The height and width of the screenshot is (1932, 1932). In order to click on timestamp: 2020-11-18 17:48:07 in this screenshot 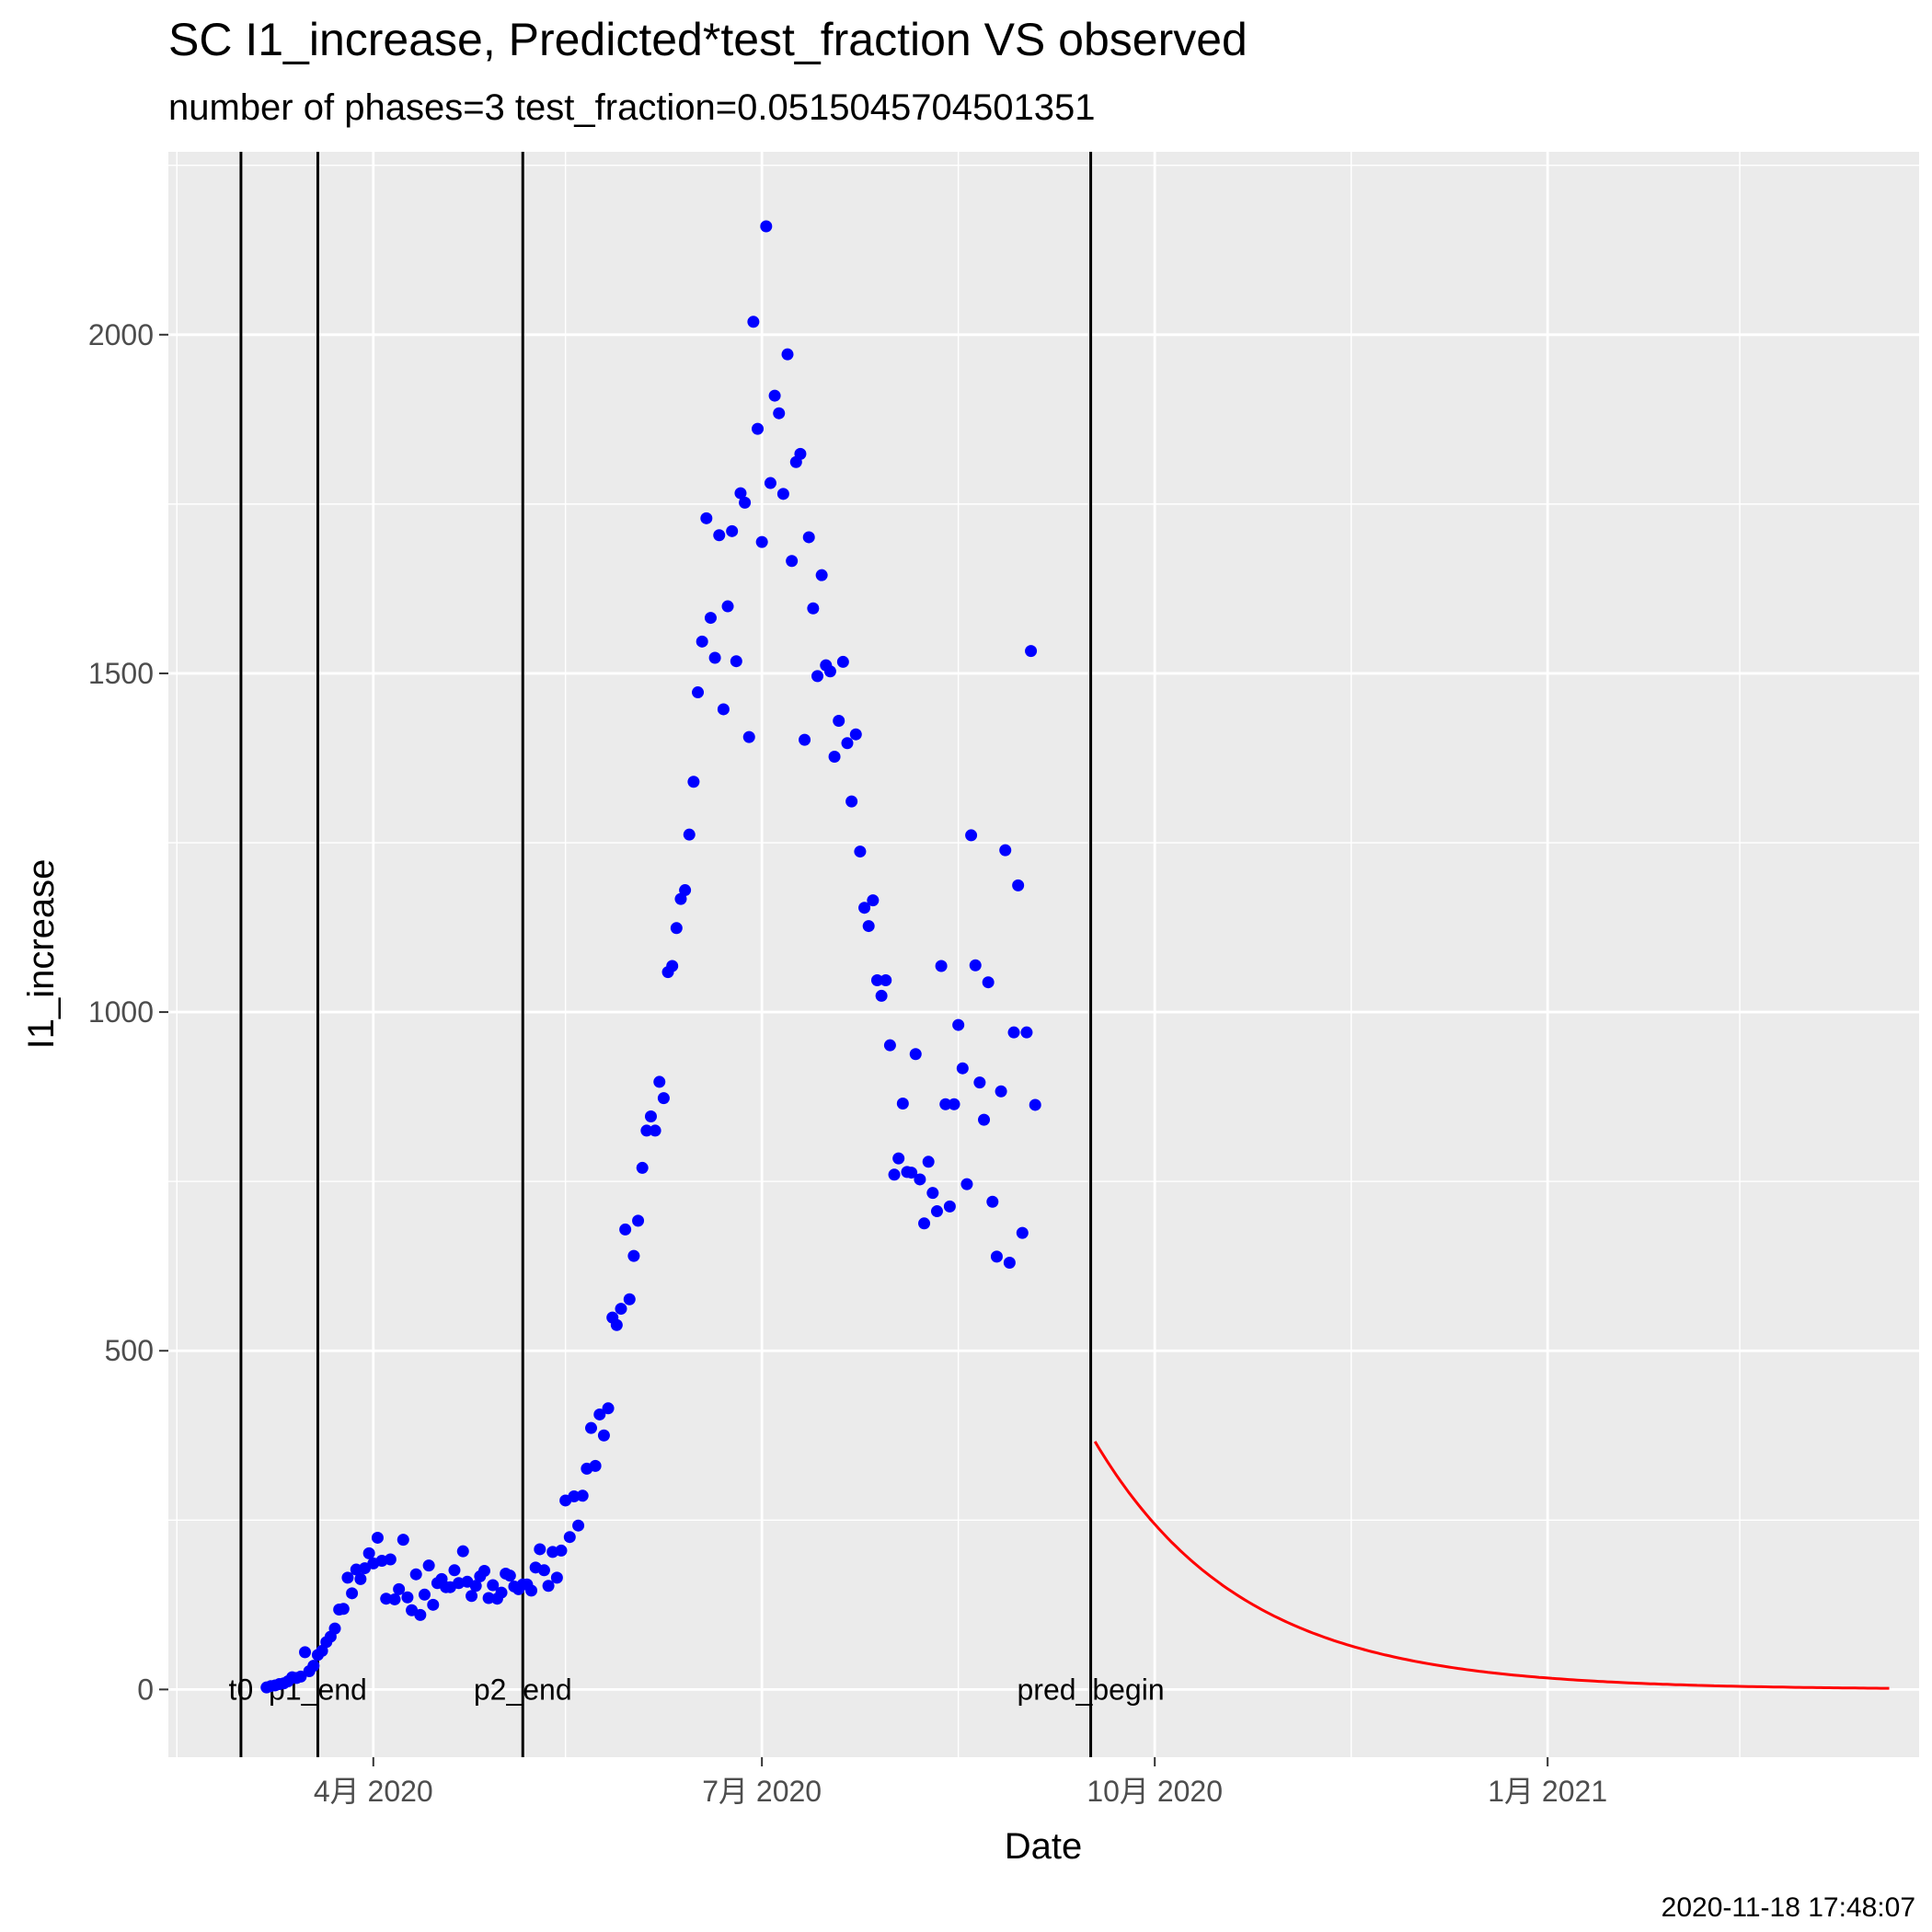, I will do `click(1788, 1907)`.